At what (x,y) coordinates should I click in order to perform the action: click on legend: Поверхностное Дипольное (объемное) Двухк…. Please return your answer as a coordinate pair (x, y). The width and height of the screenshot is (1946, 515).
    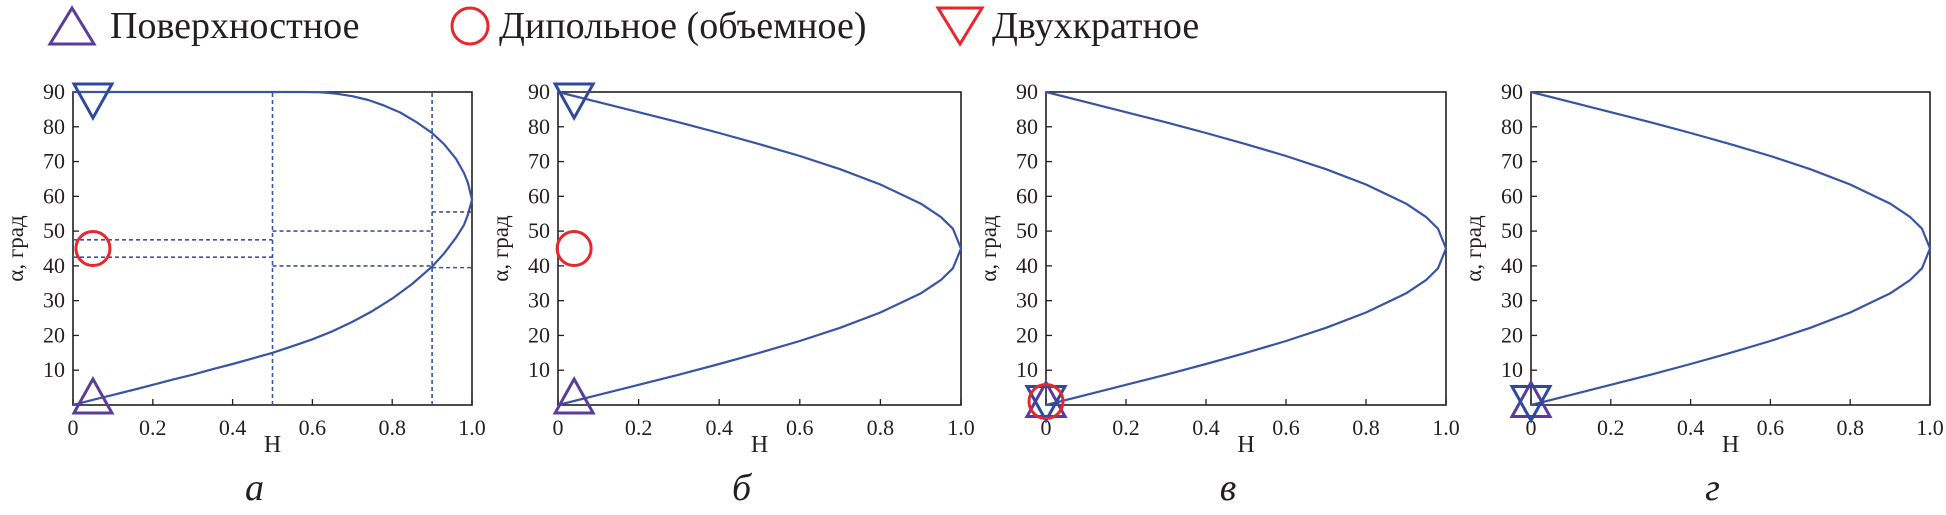
    Looking at the image, I should click on (973, 28).